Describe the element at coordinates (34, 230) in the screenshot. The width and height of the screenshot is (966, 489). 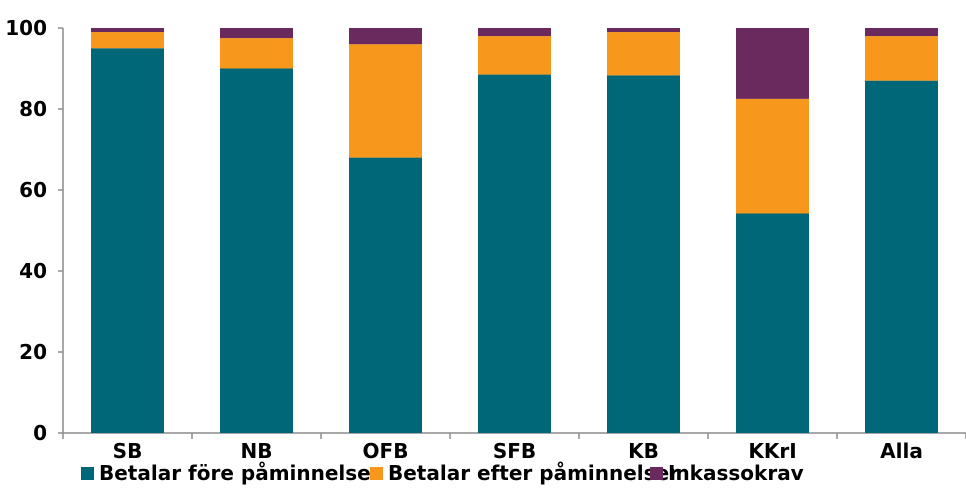
I see `y-axis: 0 20 40 60 80 100` at that location.